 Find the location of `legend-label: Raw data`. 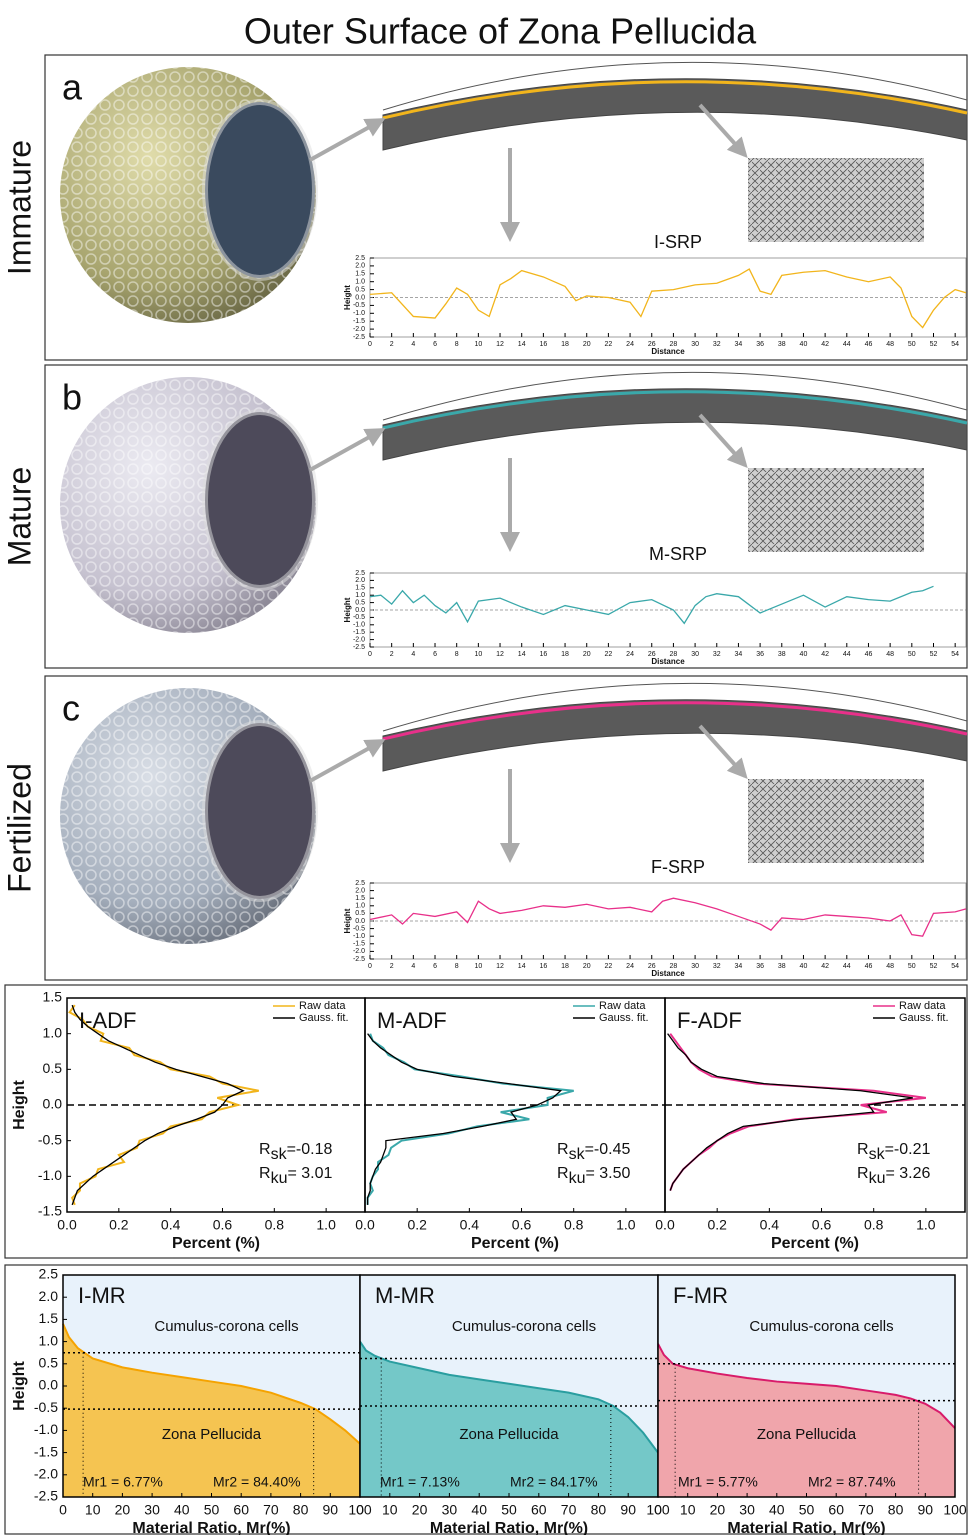

legend-label: Raw data is located at coordinates (922, 1006).